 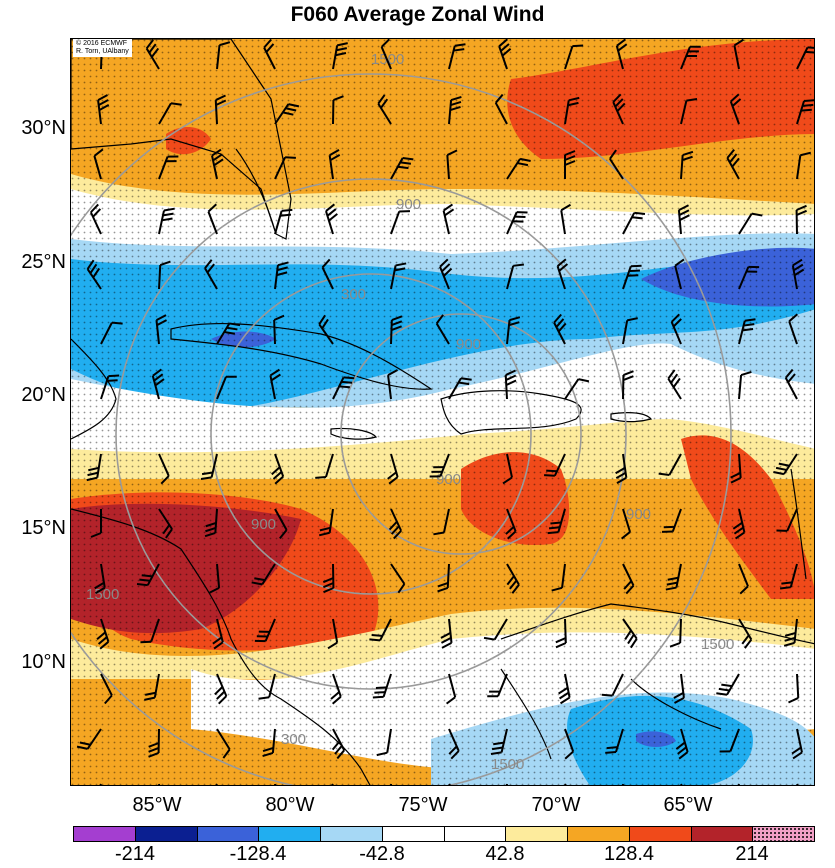 I want to click on hispaniola, so click(x=511, y=412).